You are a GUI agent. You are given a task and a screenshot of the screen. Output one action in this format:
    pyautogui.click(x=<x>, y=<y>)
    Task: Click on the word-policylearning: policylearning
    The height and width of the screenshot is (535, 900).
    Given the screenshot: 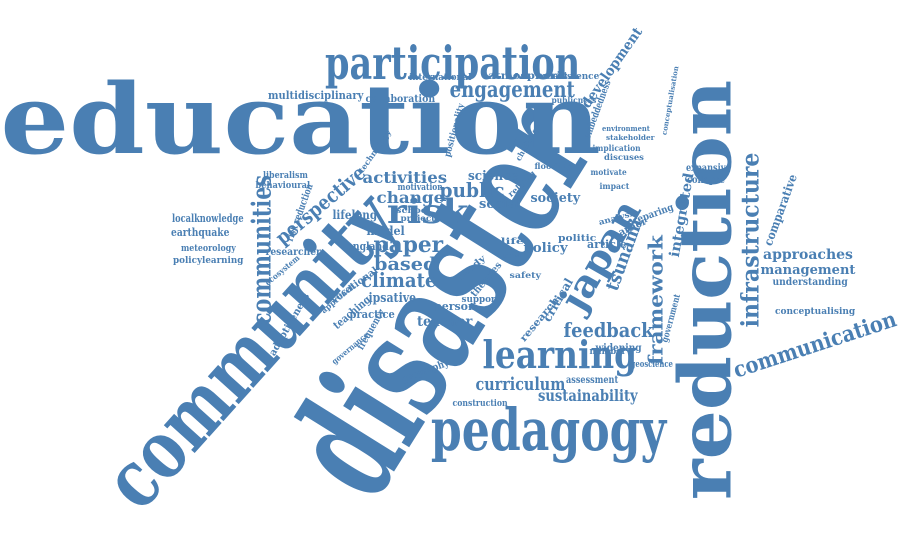 What is the action you would take?
    pyautogui.click(x=208, y=260)
    